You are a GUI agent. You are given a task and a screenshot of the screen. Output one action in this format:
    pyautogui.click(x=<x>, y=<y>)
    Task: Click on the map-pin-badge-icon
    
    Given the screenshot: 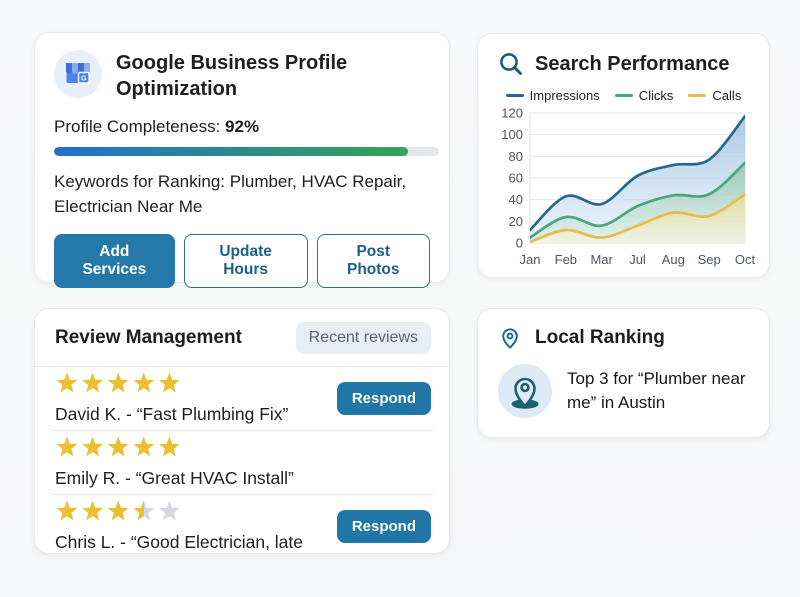 What is the action you would take?
    pyautogui.click(x=525, y=391)
    